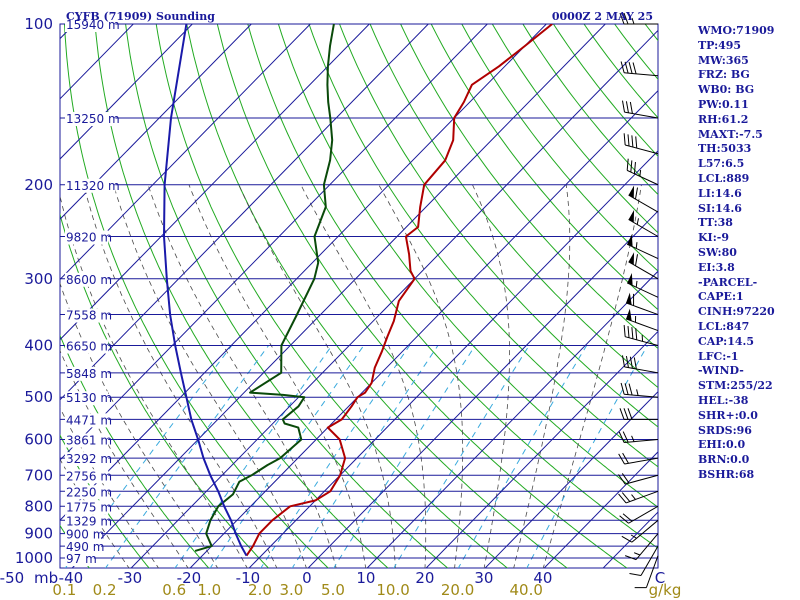 The width and height of the screenshot is (800, 600). What do you see at coordinates (89, 459) in the screenshot?
I see `height-label: 3292 m` at bounding box center [89, 459].